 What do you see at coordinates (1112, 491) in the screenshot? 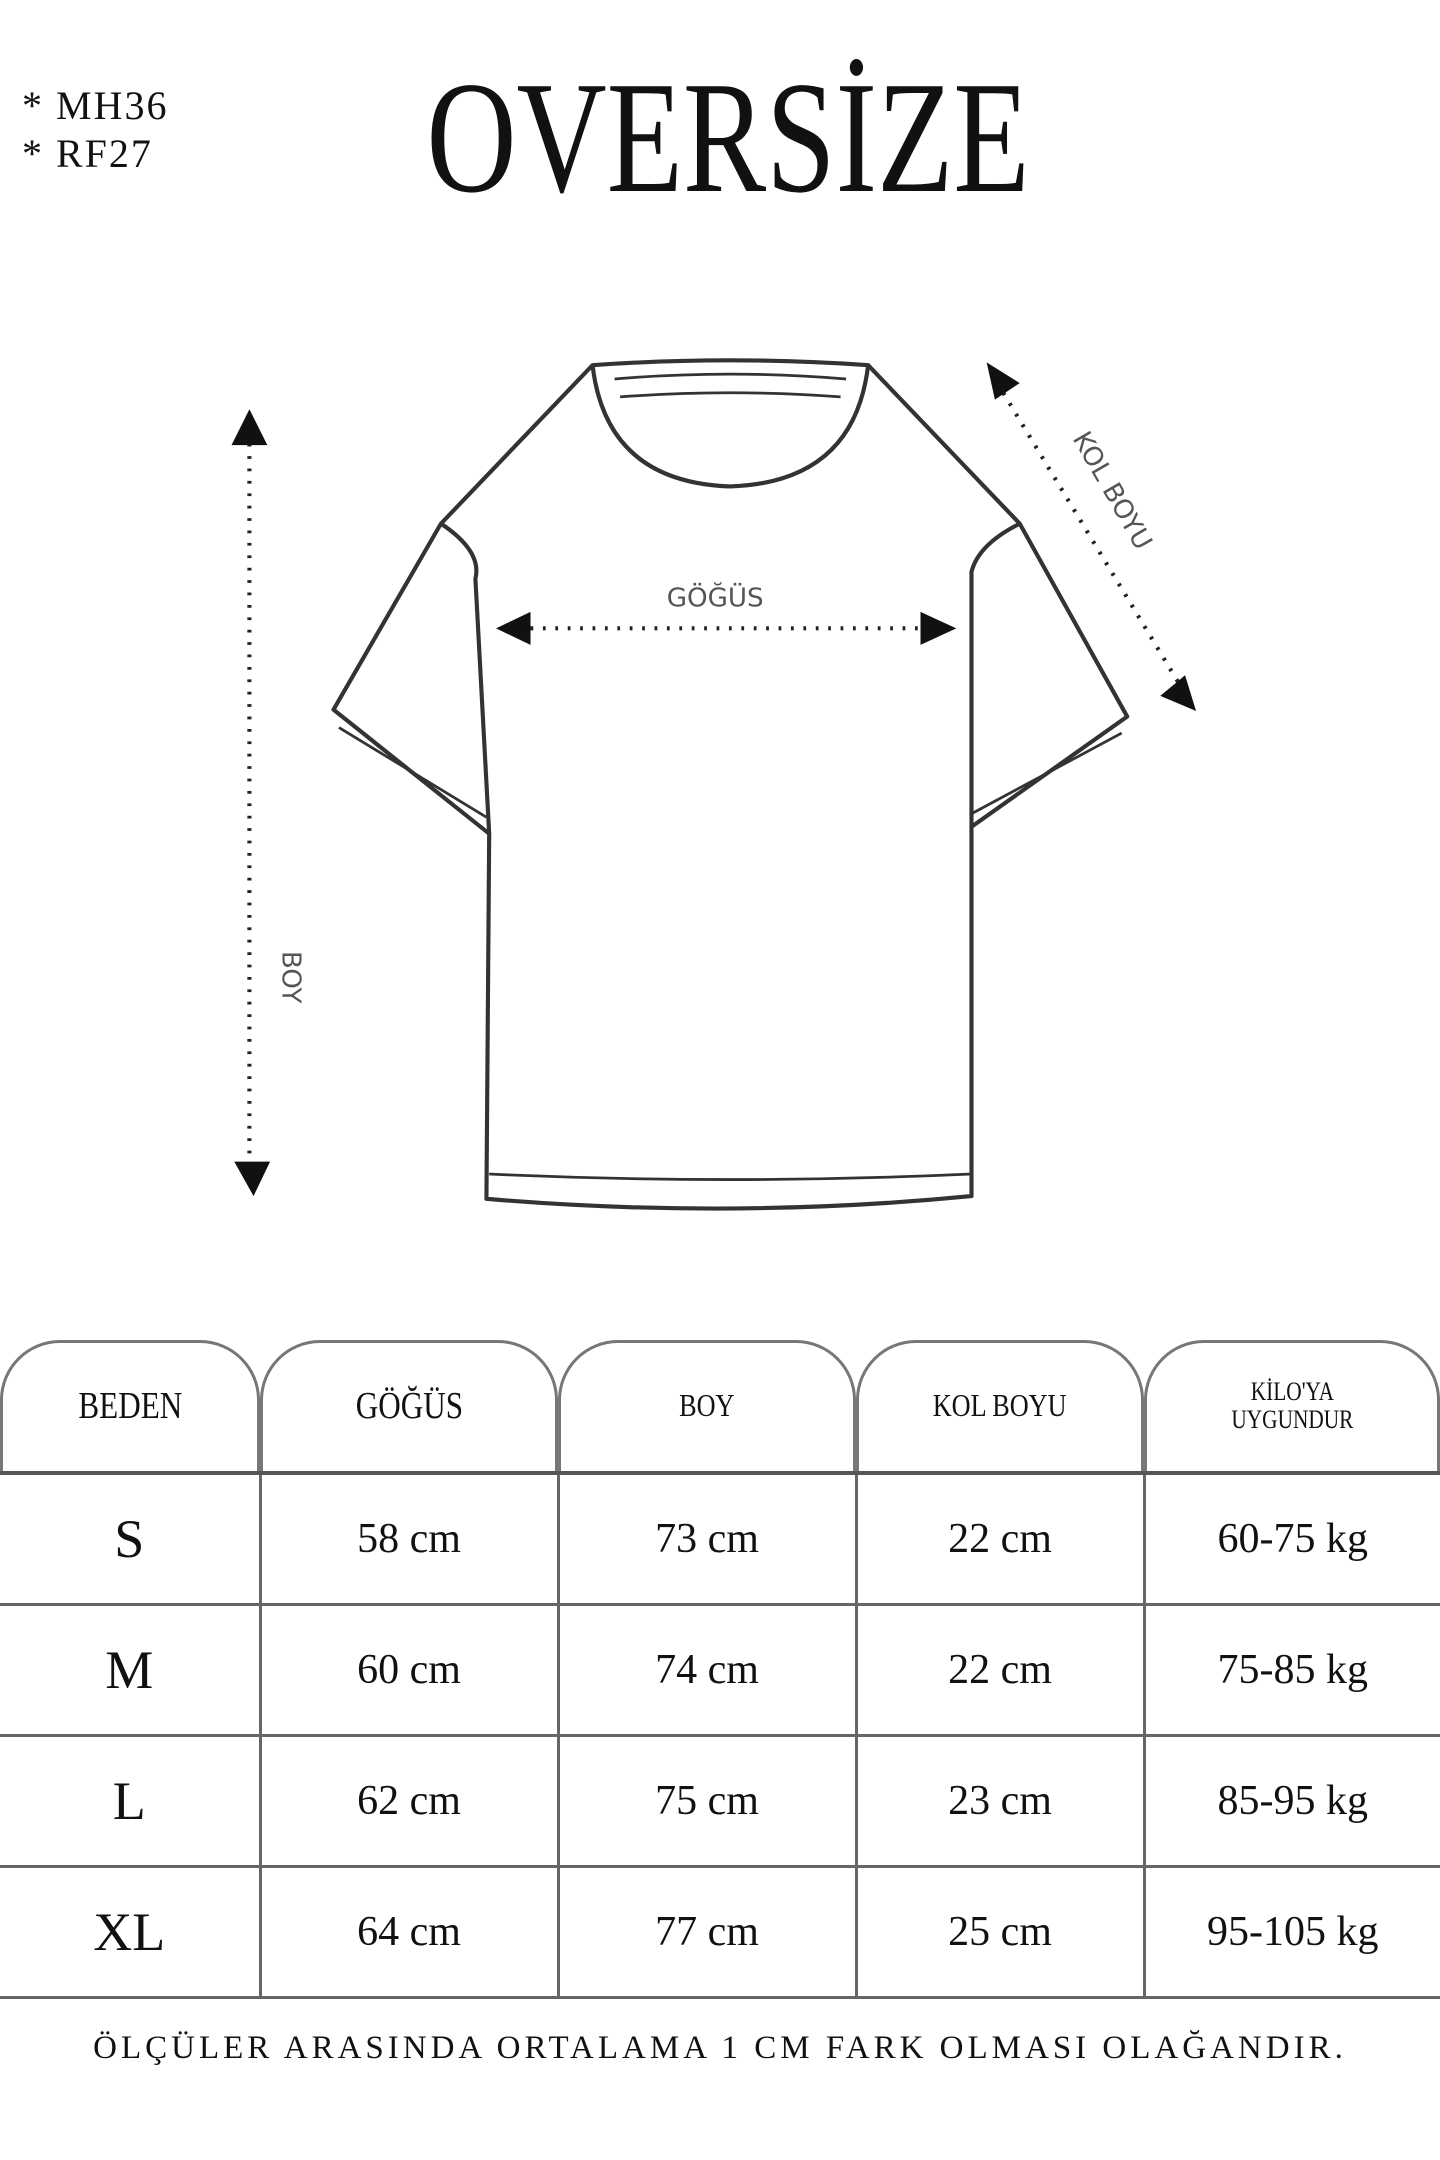
I see `sleeve-label: KOL BOYU` at bounding box center [1112, 491].